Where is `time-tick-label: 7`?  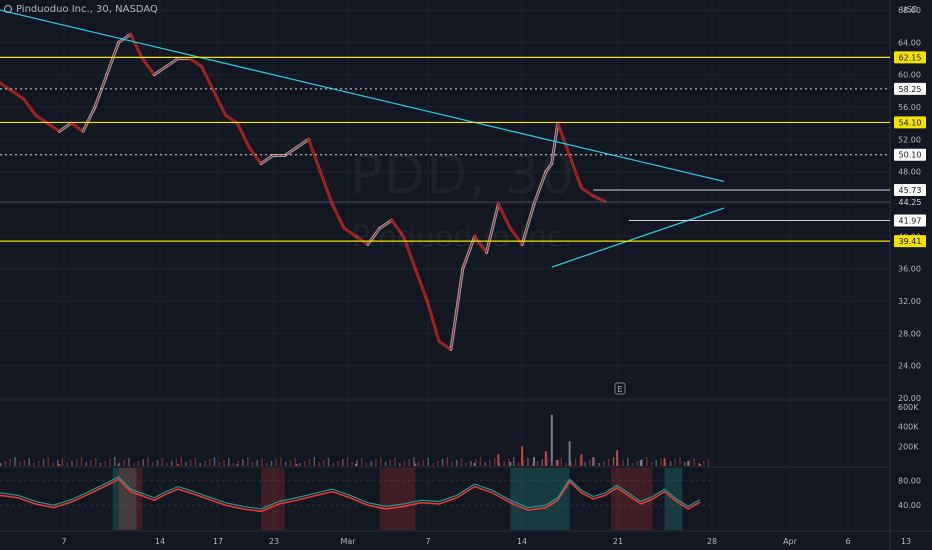
time-tick-label: 7 is located at coordinates (427, 541).